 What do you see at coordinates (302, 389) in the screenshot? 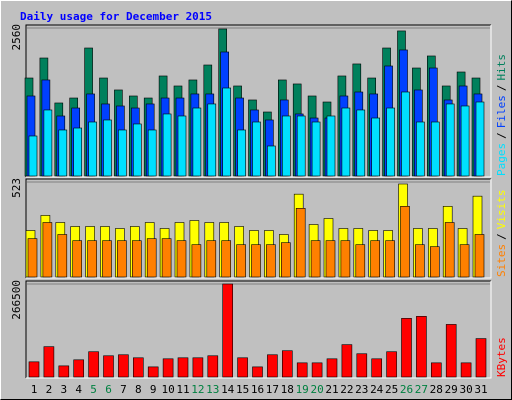
I see `x-tick-label: 19` at bounding box center [302, 389].